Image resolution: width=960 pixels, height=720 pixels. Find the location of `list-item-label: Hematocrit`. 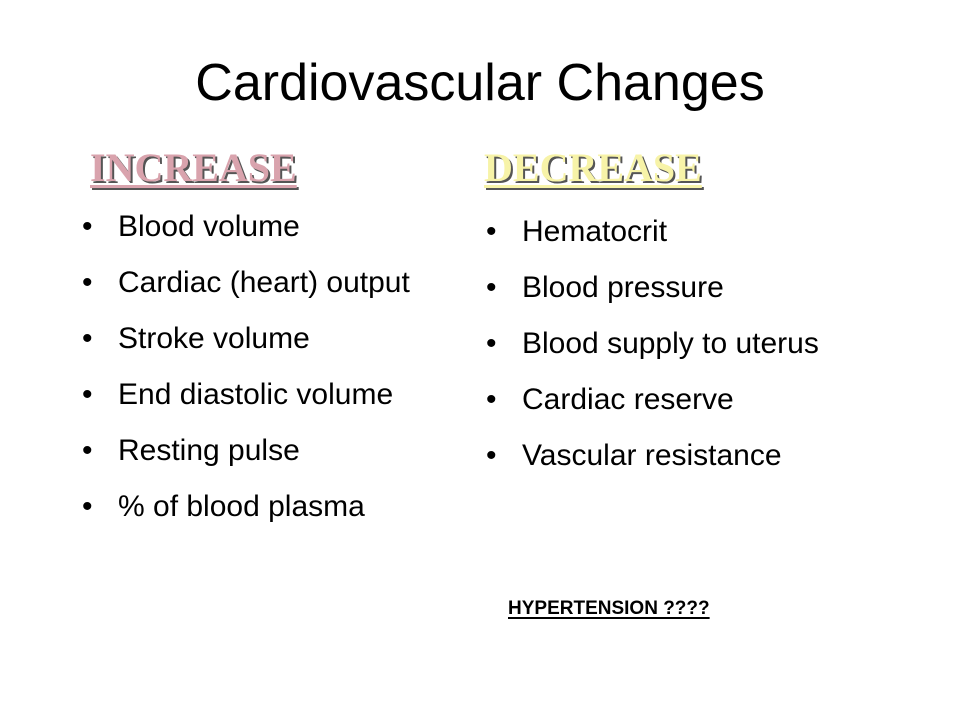

list-item-label: Hematocrit is located at coordinates (595, 231).